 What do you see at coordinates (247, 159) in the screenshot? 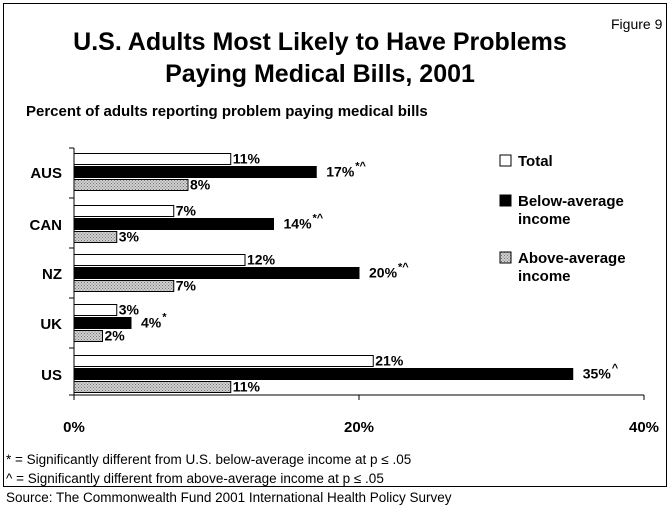
I see `value-label-aus-total: 11%` at bounding box center [247, 159].